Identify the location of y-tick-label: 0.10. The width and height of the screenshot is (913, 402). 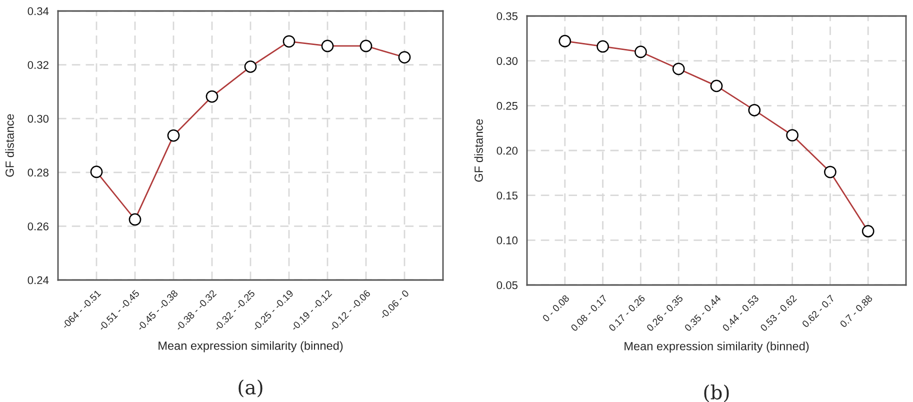
(507, 240).